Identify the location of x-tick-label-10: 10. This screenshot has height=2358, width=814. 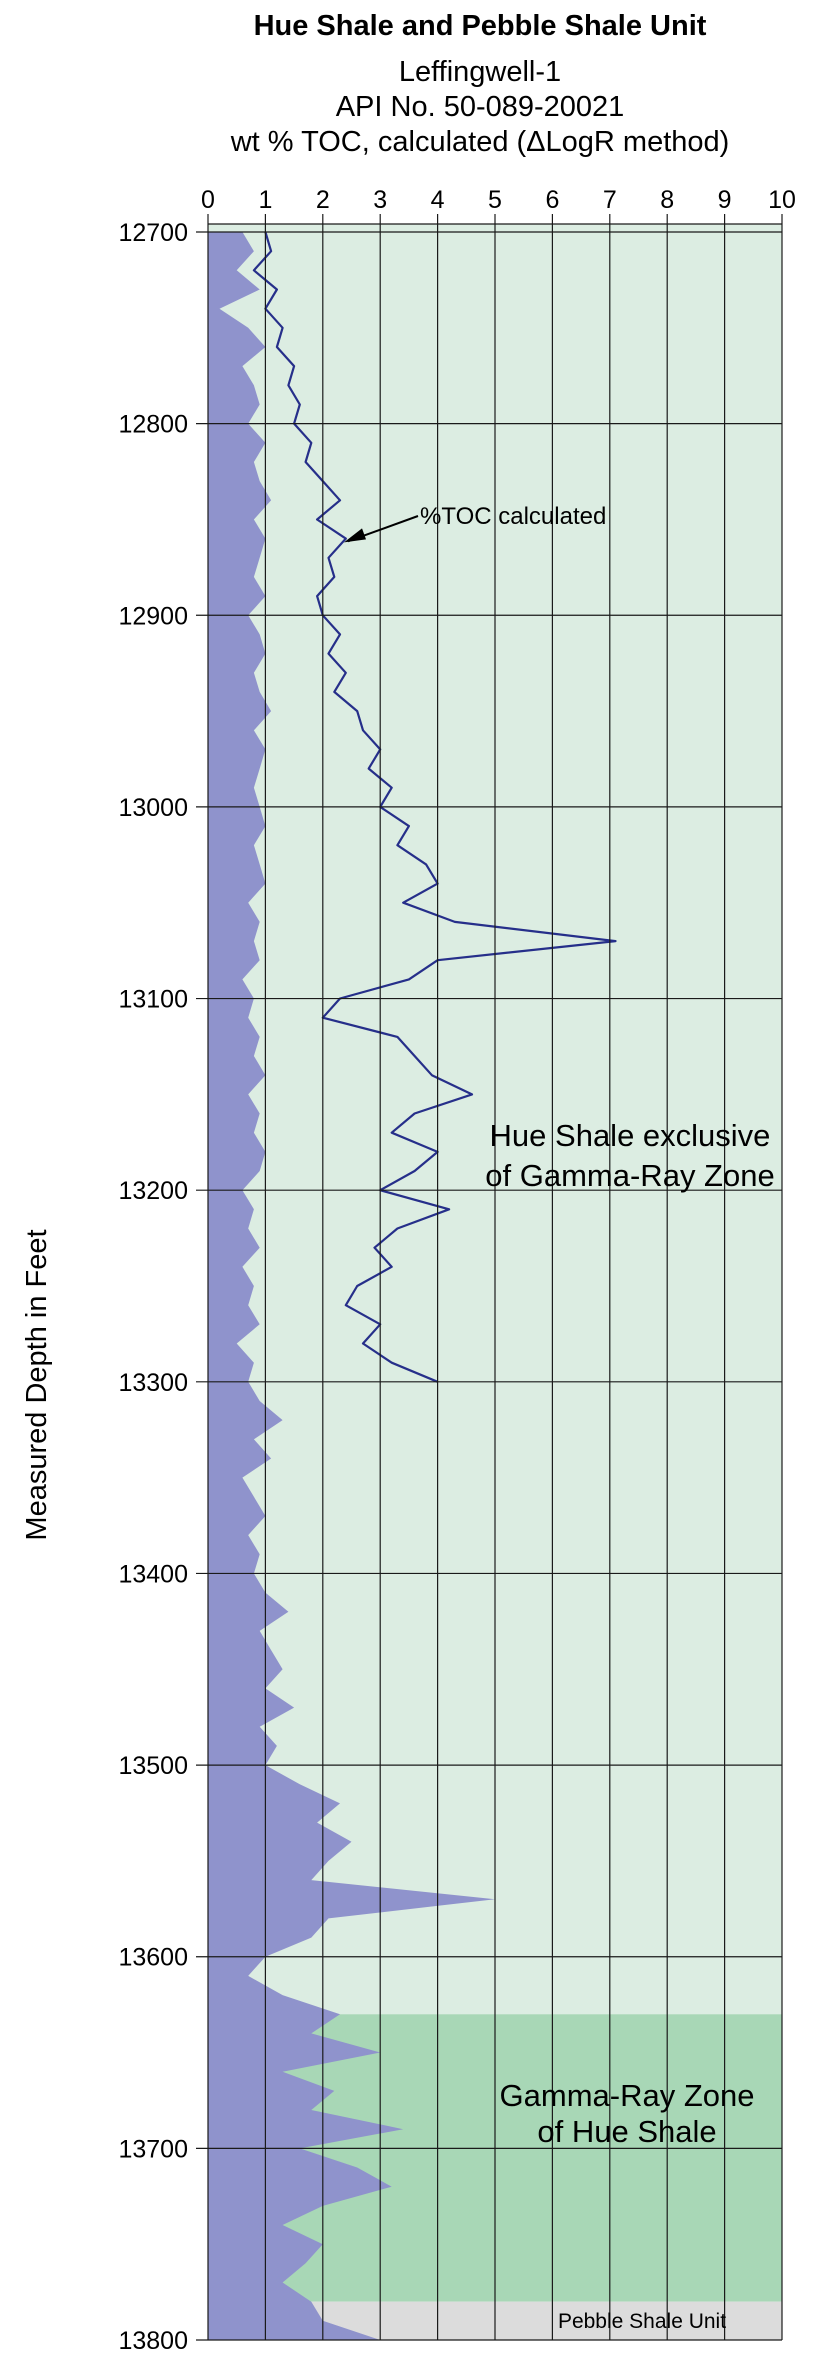
(782, 200).